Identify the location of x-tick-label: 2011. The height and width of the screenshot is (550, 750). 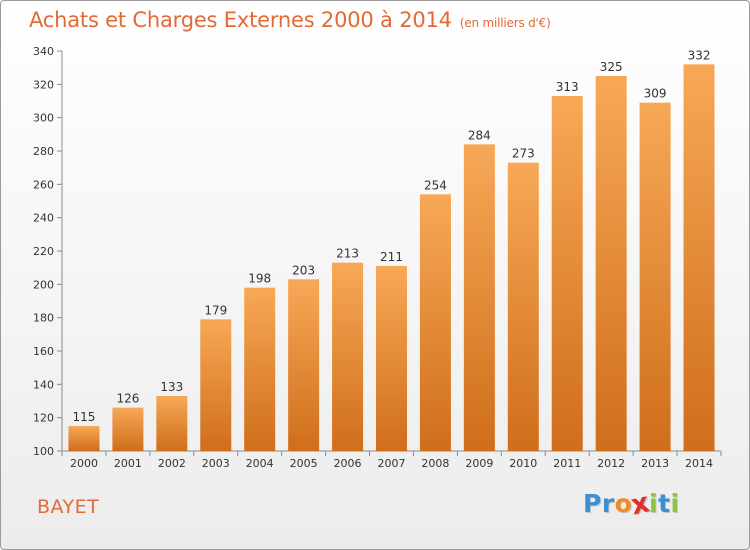
(567, 463).